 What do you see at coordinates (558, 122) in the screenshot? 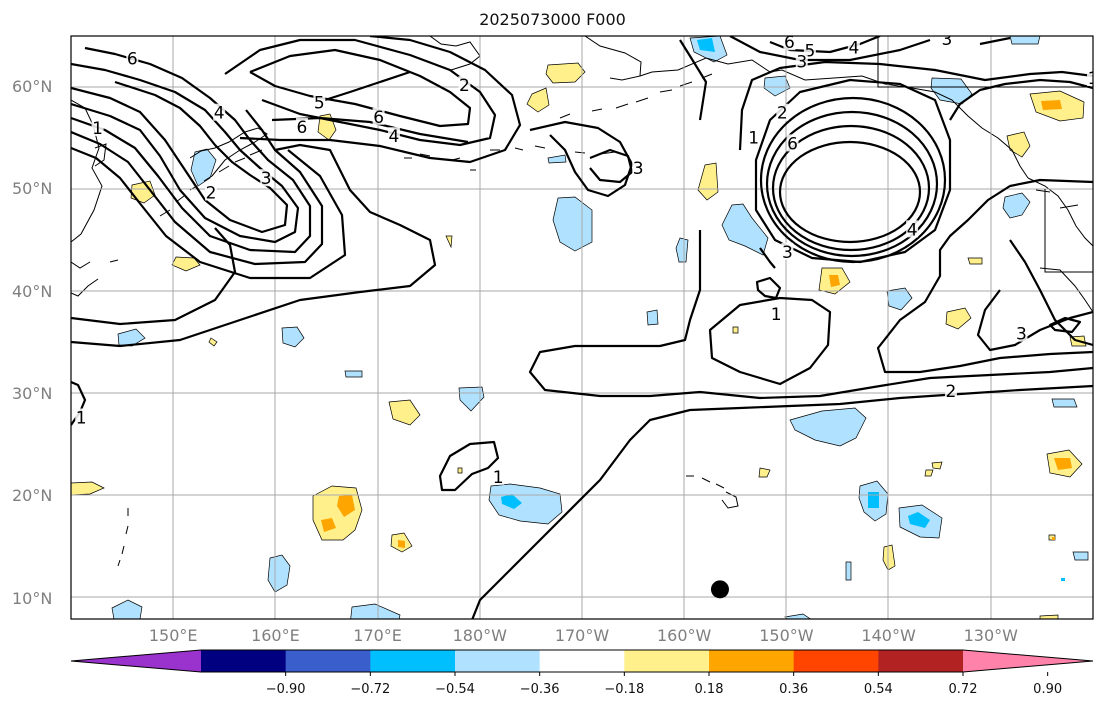
I see `coastline-aleutians` at bounding box center [558, 122].